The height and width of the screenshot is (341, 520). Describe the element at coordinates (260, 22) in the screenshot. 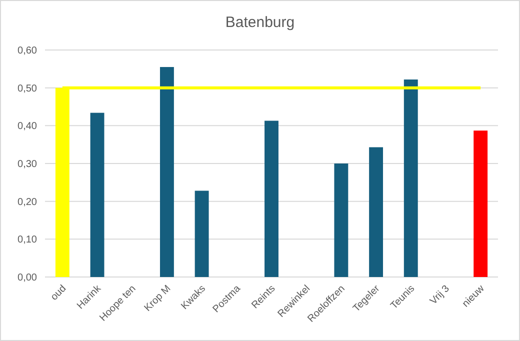

I see `chart-title: Batenburg` at that location.